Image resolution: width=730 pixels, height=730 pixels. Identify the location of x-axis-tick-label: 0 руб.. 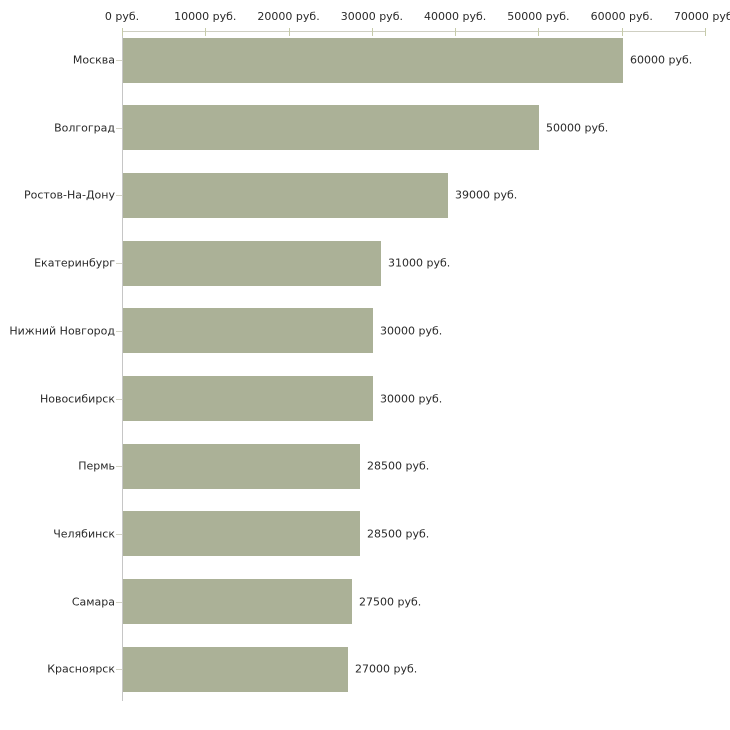
(122, 16).